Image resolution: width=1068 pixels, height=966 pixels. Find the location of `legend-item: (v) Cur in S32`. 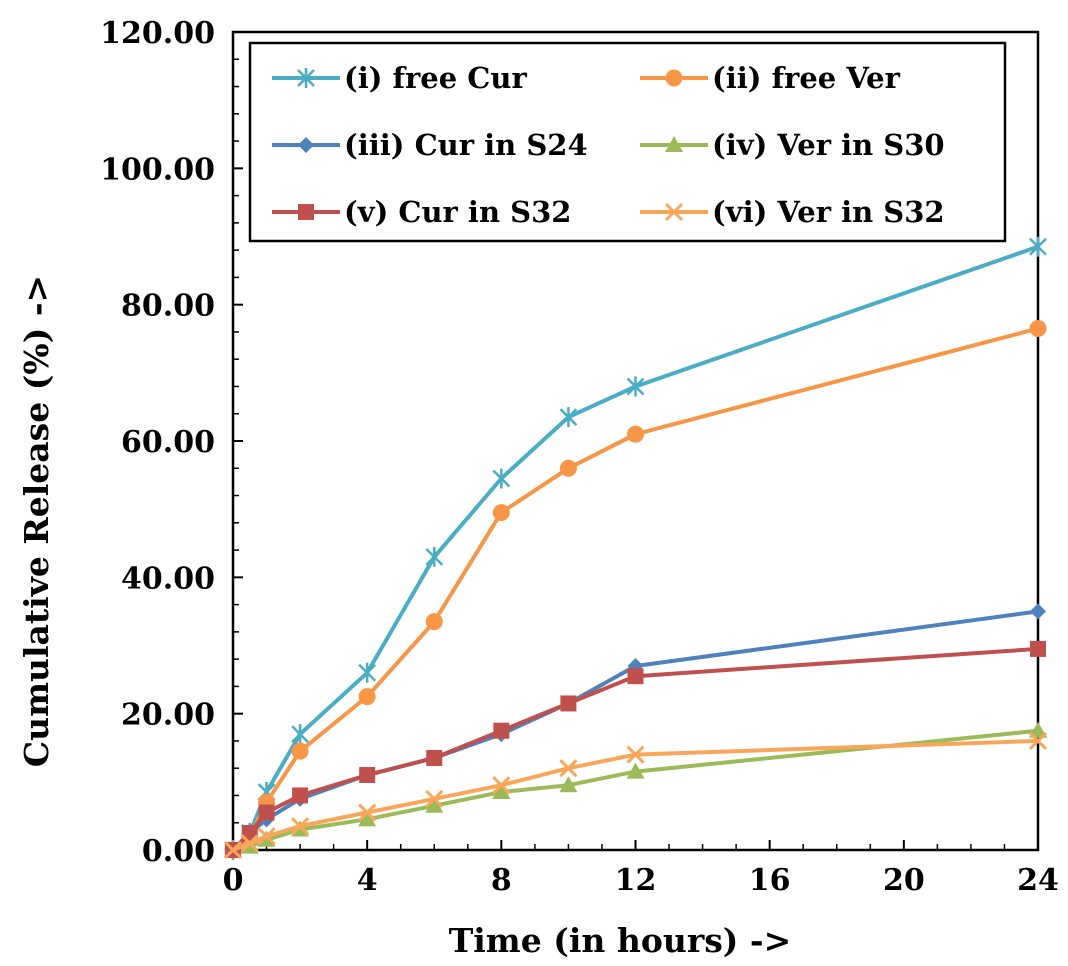

legend-item: (v) Cur in S32 is located at coordinates (421, 212).